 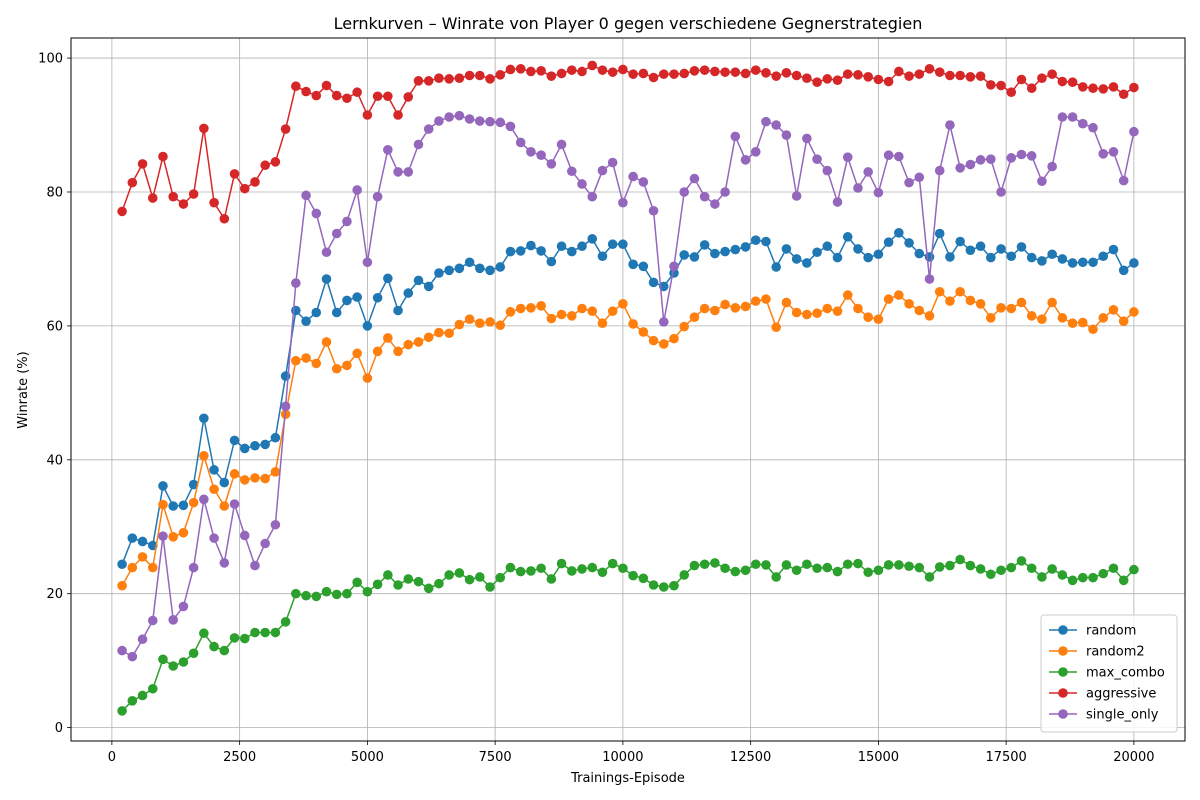 What do you see at coordinates (1121, 694) in the screenshot?
I see `legend-label: aggressive` at bounding box center [1121, 694].